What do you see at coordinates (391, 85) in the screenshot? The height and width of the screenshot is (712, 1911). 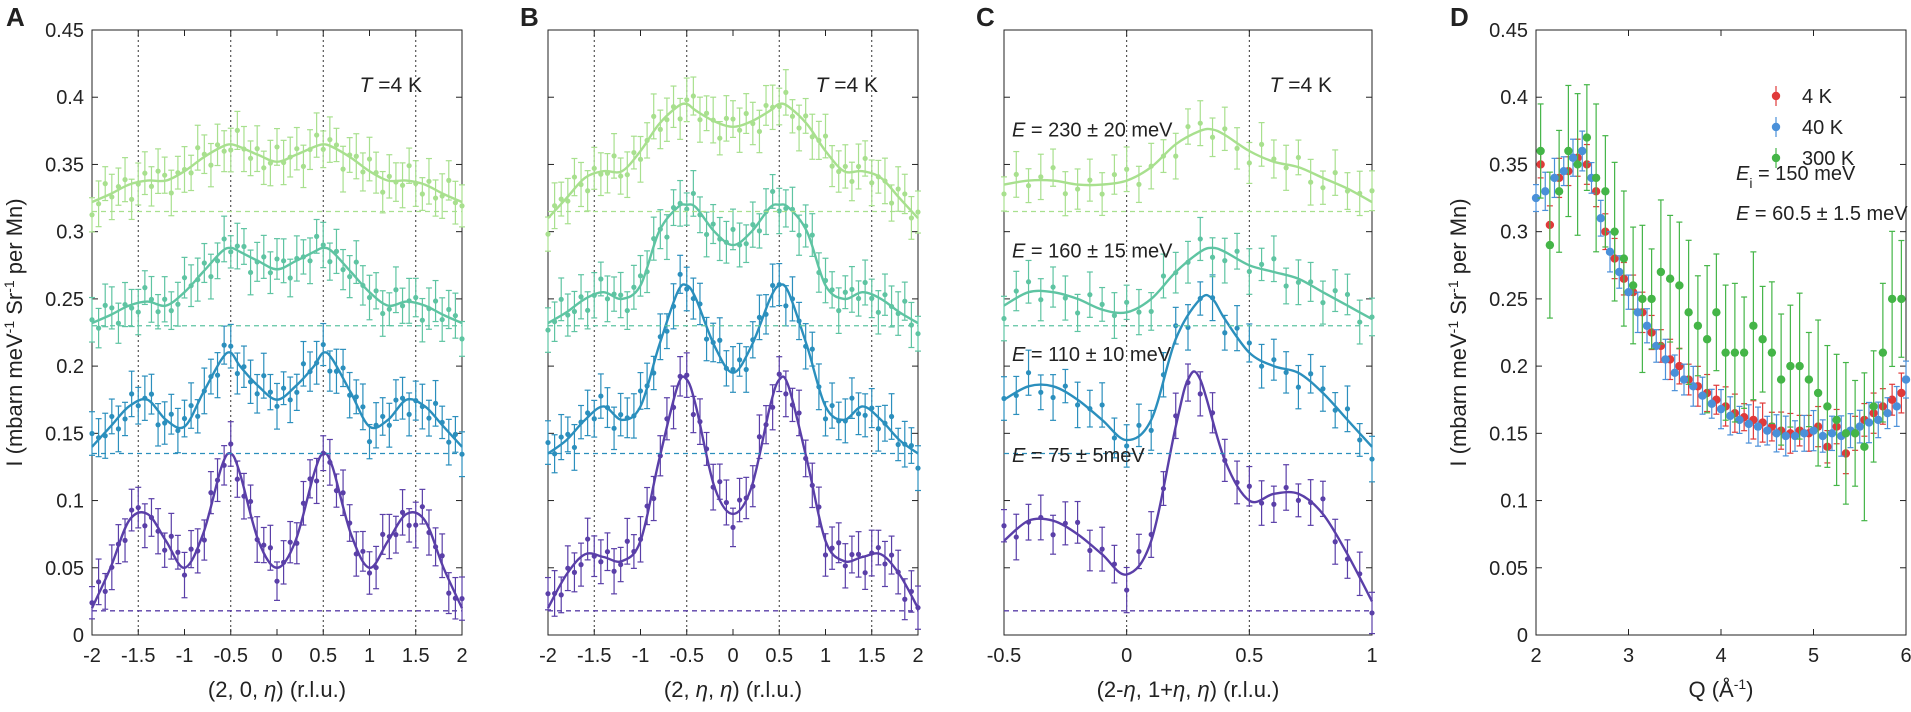 I see `temperature-annotation: T =4 K` at bounding box center [391, 85].